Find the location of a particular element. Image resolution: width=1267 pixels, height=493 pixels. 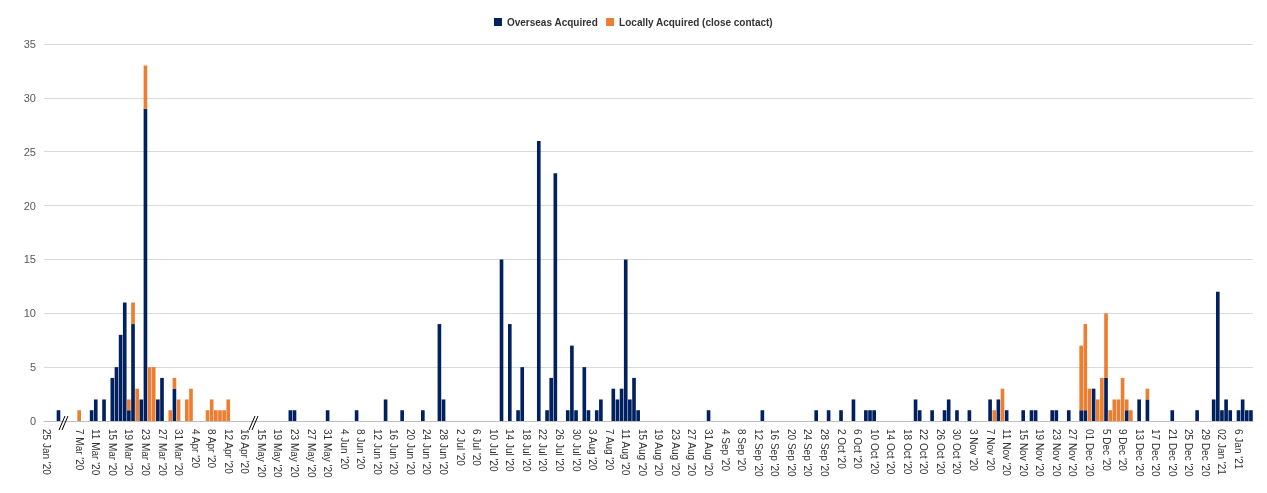

x-tick-label: 11 Nov '20 is located at coordinates (1007, 453).